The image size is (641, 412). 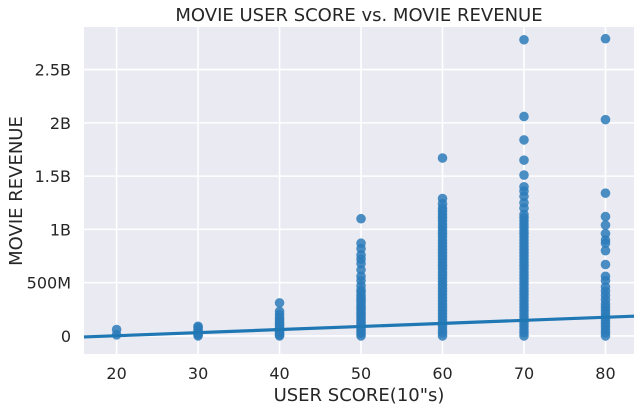 I want to click on y-axis-label: MOVIE REVENUE, so click(x=16, y=191).